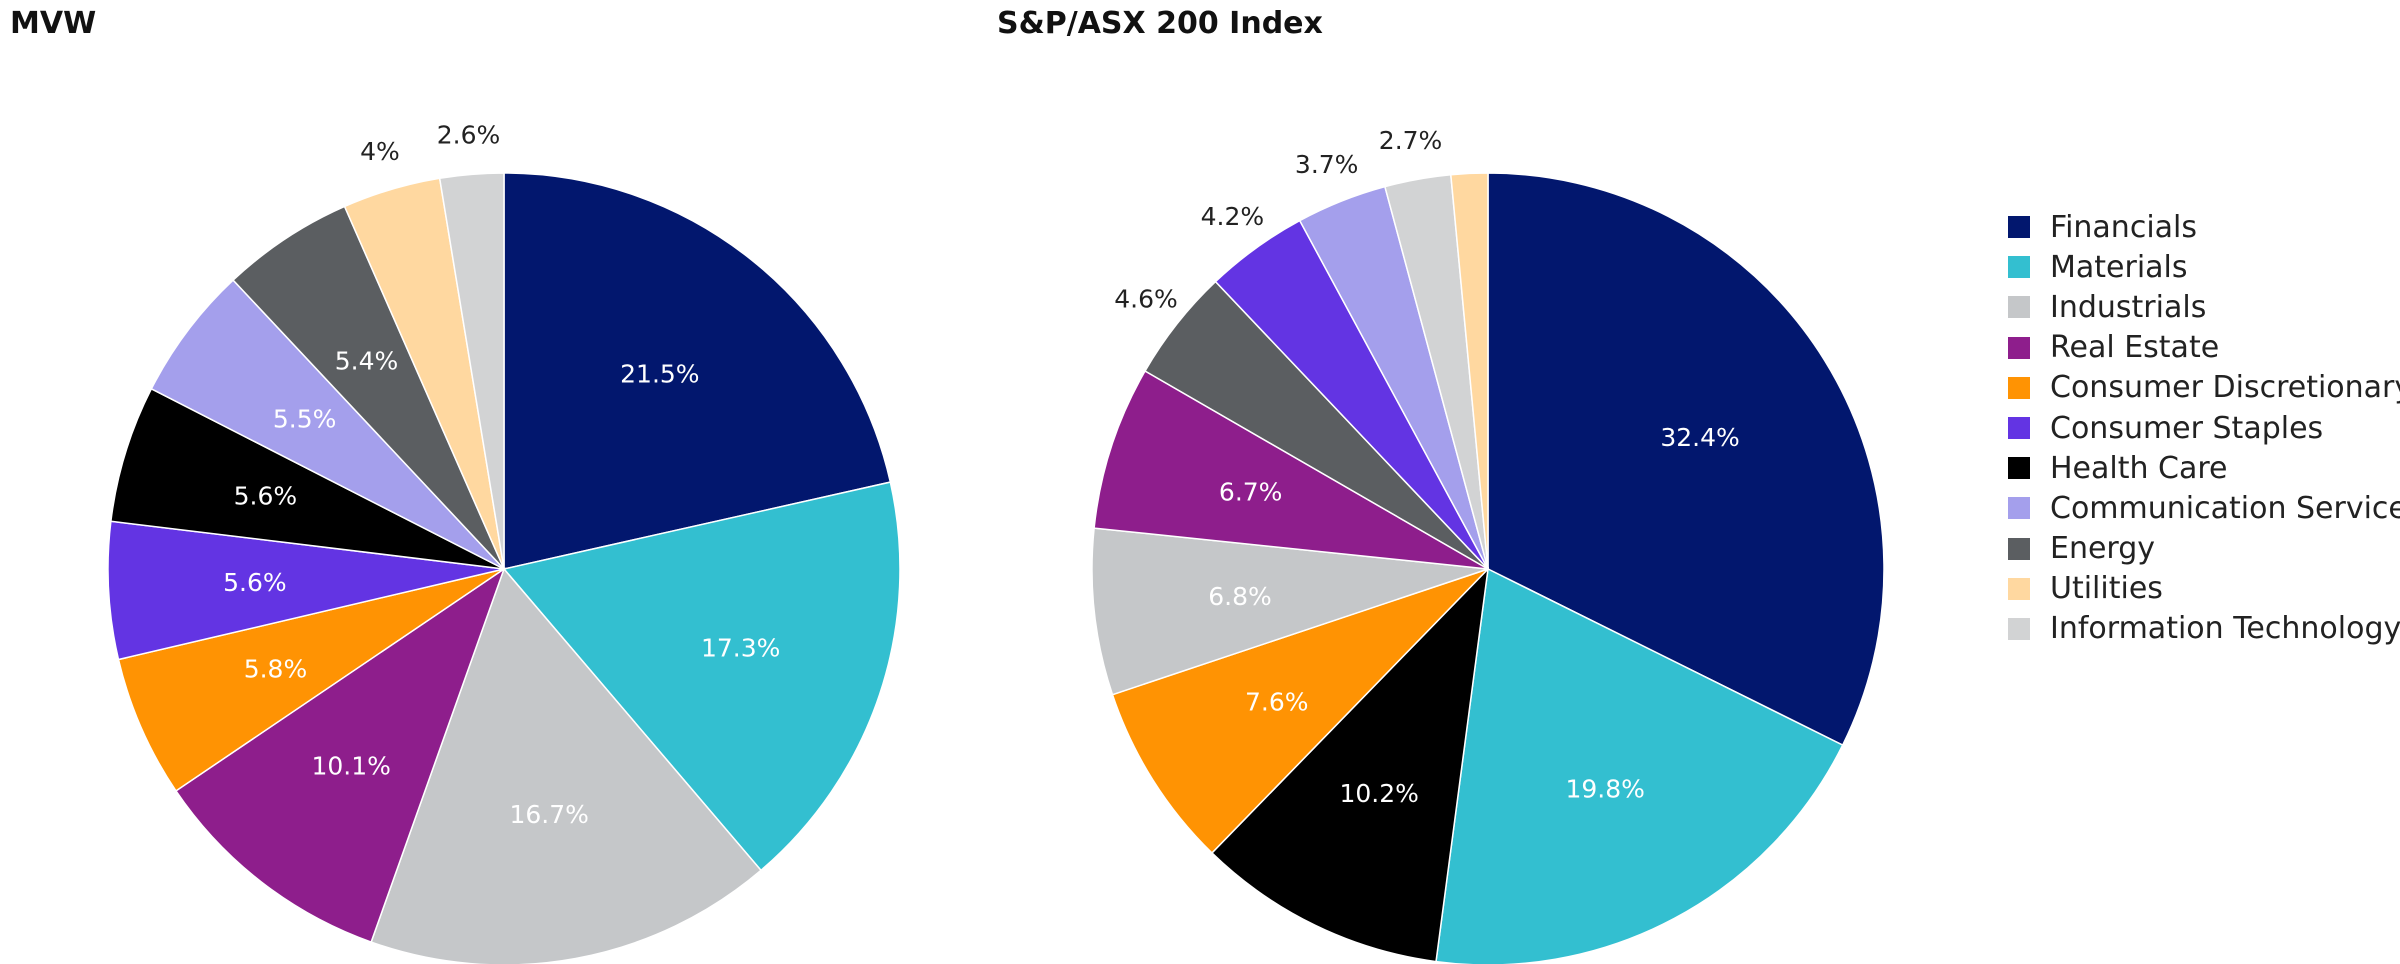  Describe the element at coordinates (2019, 428) in the screenshot. I see `legend-swatch-consumer-staples` at that location.